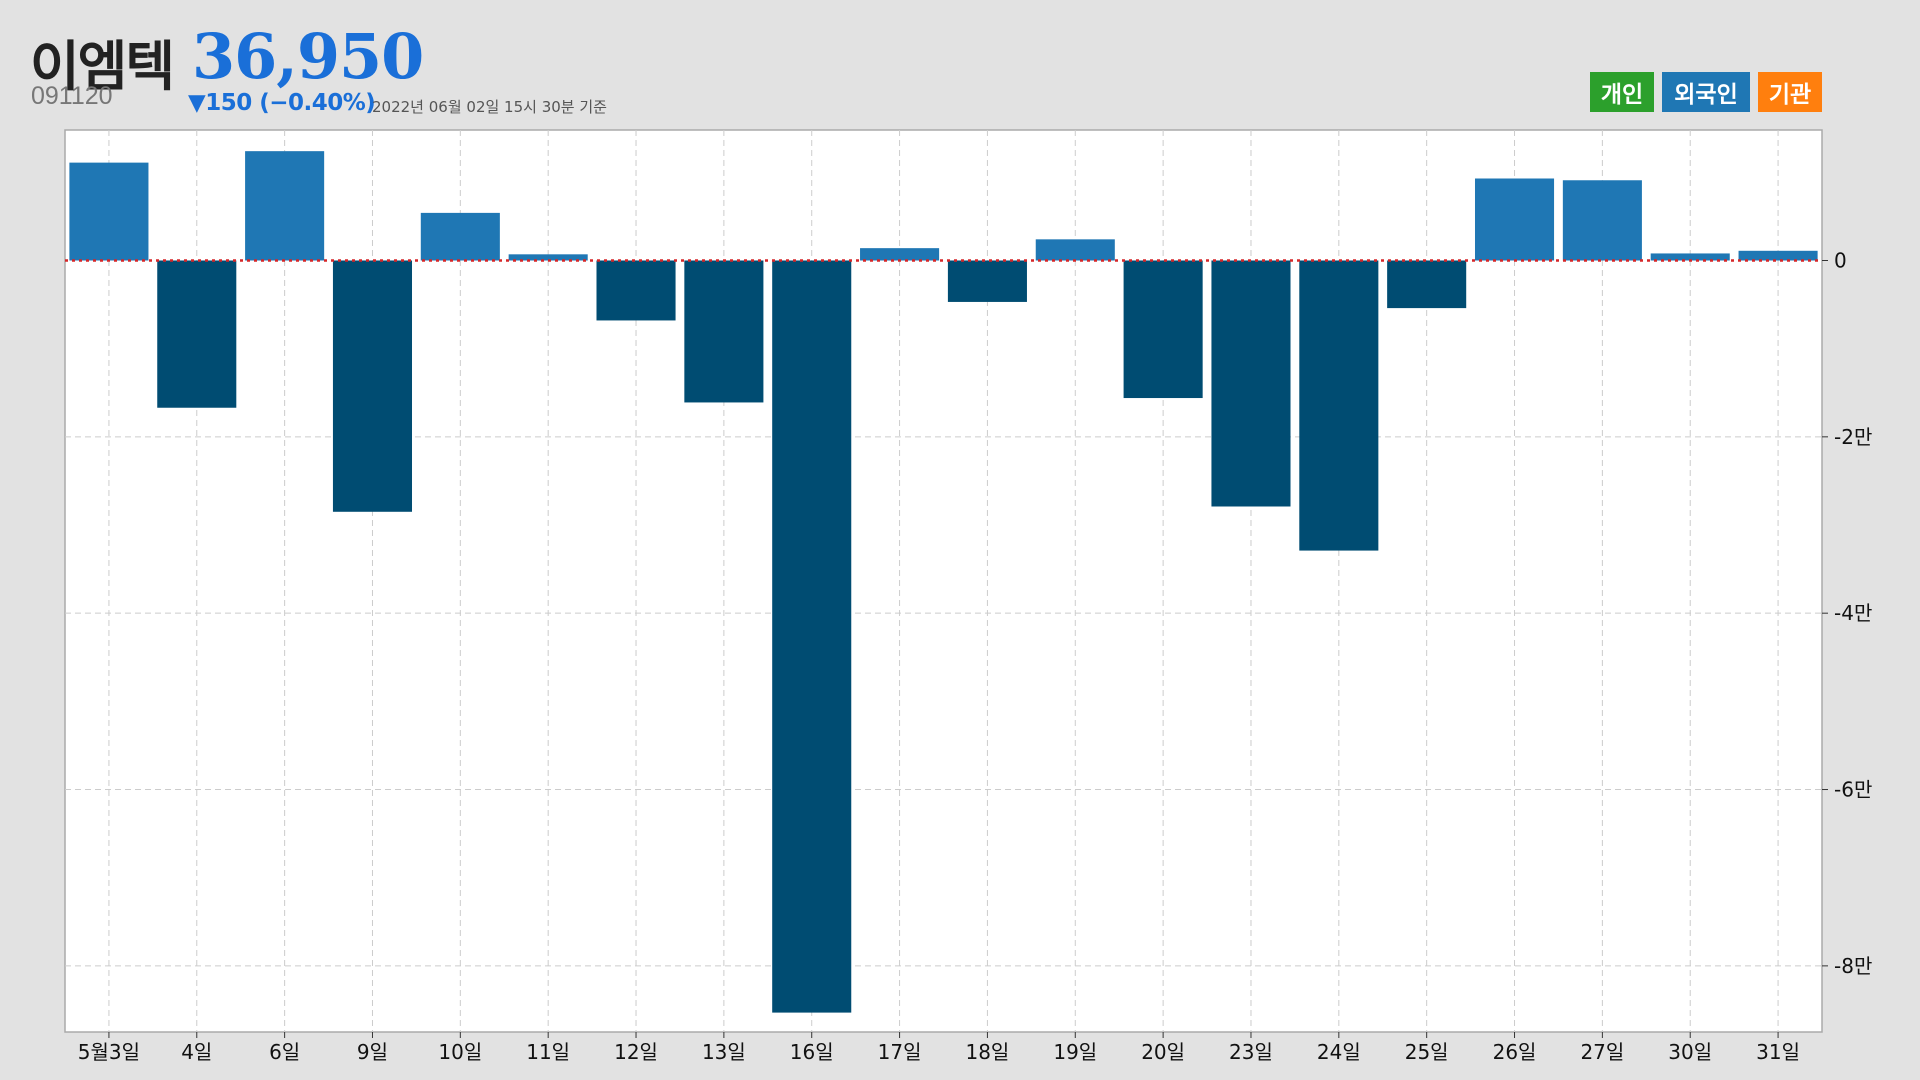 This screenshot has height=1080, width=1920. Describe the element at coordinates (1853, 966) in the screenshot. I see `y-tick-label: -8만` at that location.